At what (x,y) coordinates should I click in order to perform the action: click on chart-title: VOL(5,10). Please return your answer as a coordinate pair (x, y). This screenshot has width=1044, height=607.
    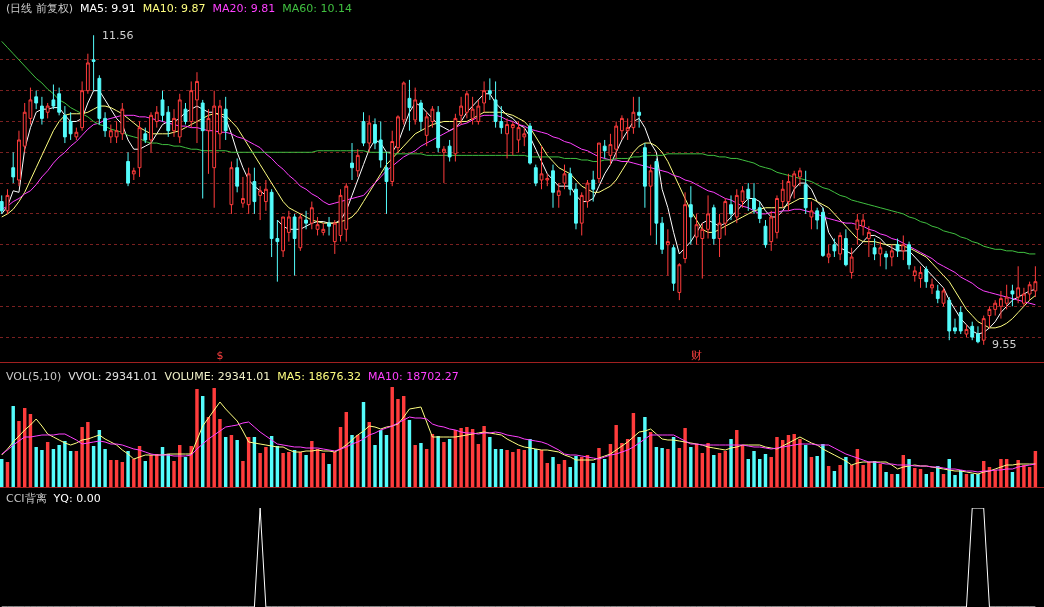
    Looking at the image, I should click on (34, 376).